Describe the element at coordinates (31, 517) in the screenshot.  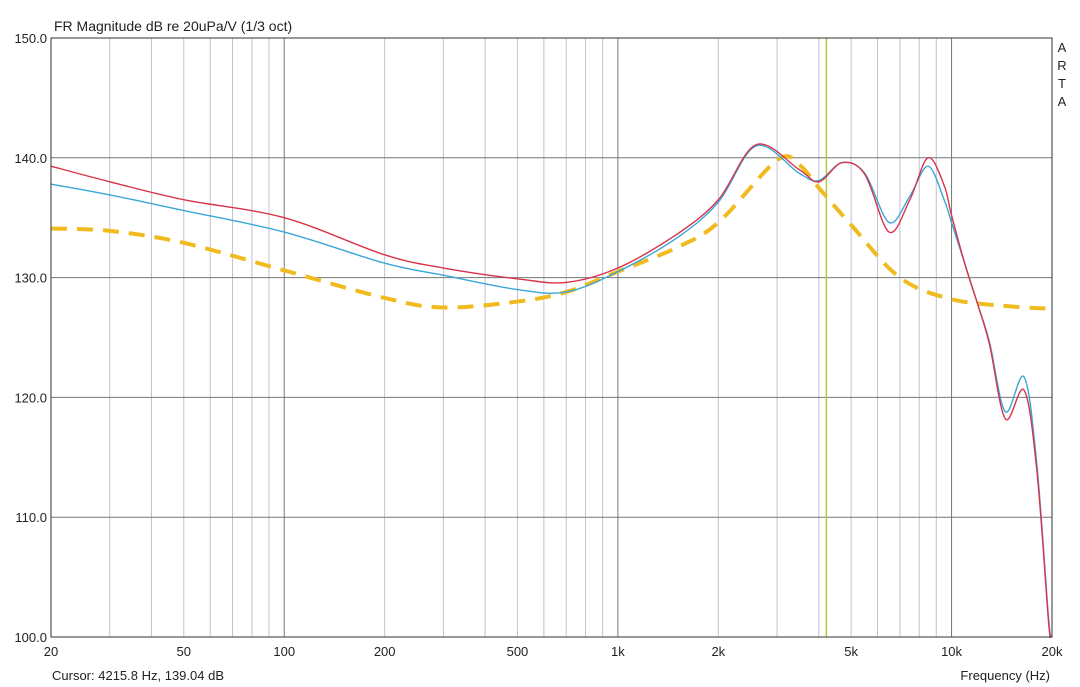
I see `y-tick-label: 110.0` at that location.